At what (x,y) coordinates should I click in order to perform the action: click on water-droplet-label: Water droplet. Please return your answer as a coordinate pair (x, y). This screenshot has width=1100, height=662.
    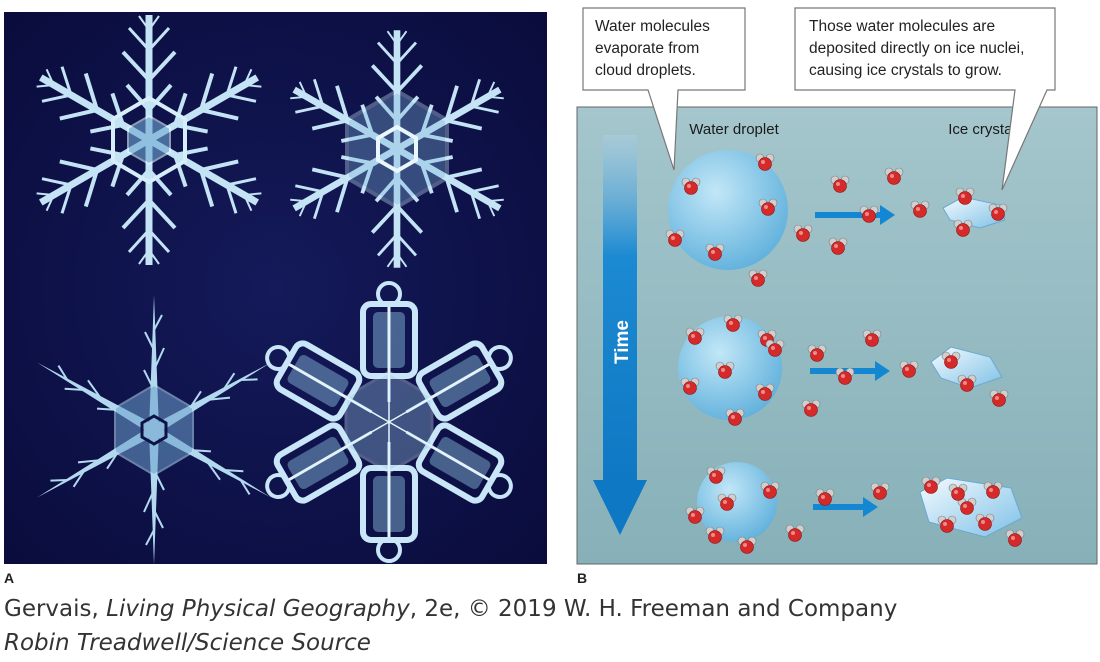
    Looking at the image, I should click on (734, 129).